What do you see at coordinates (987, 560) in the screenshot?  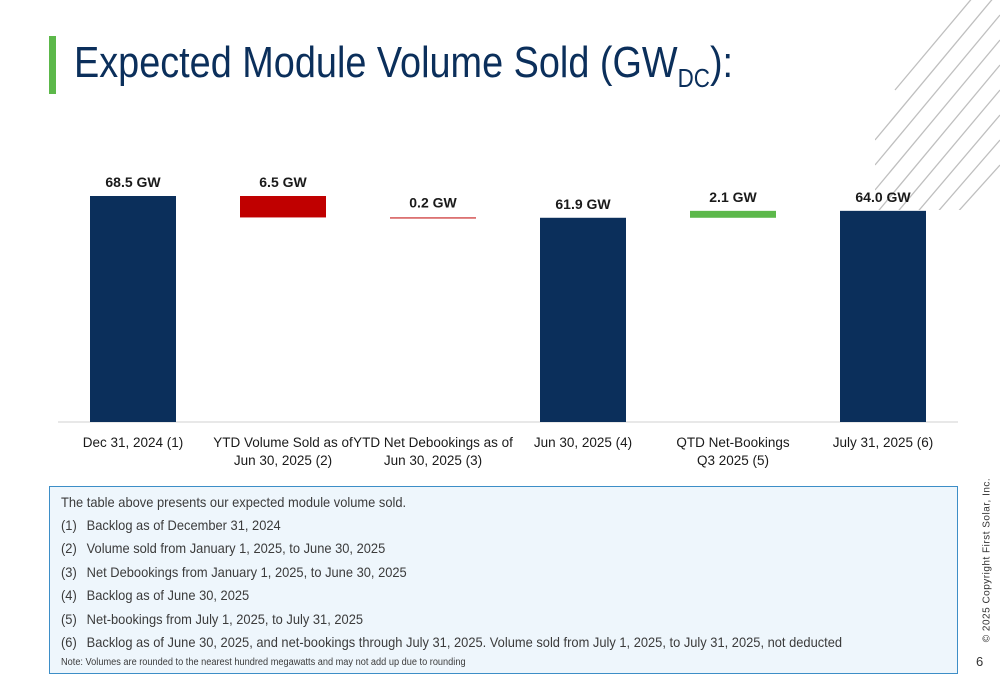 I see `copyright-text: © 2025 Copyright First Solar, Inc.` at bounding box center [987, 560].